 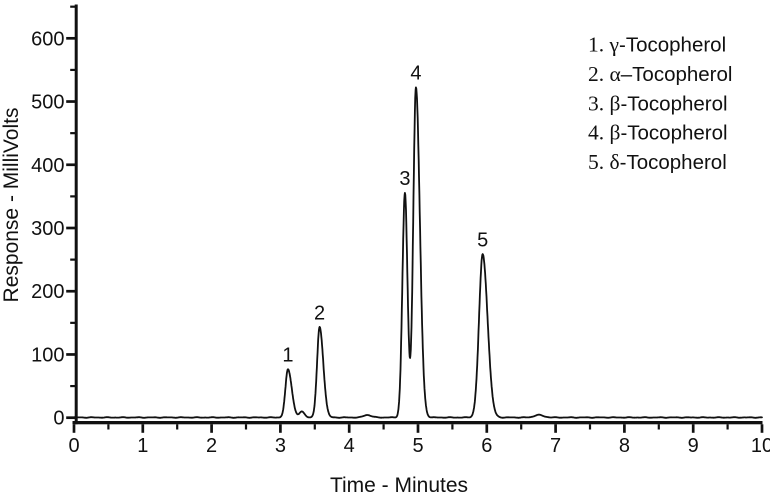 What do you see at coordinates (280, 446) in the screenshot?
I see `x-tick-label: 3` at bounding box center [280, 446].